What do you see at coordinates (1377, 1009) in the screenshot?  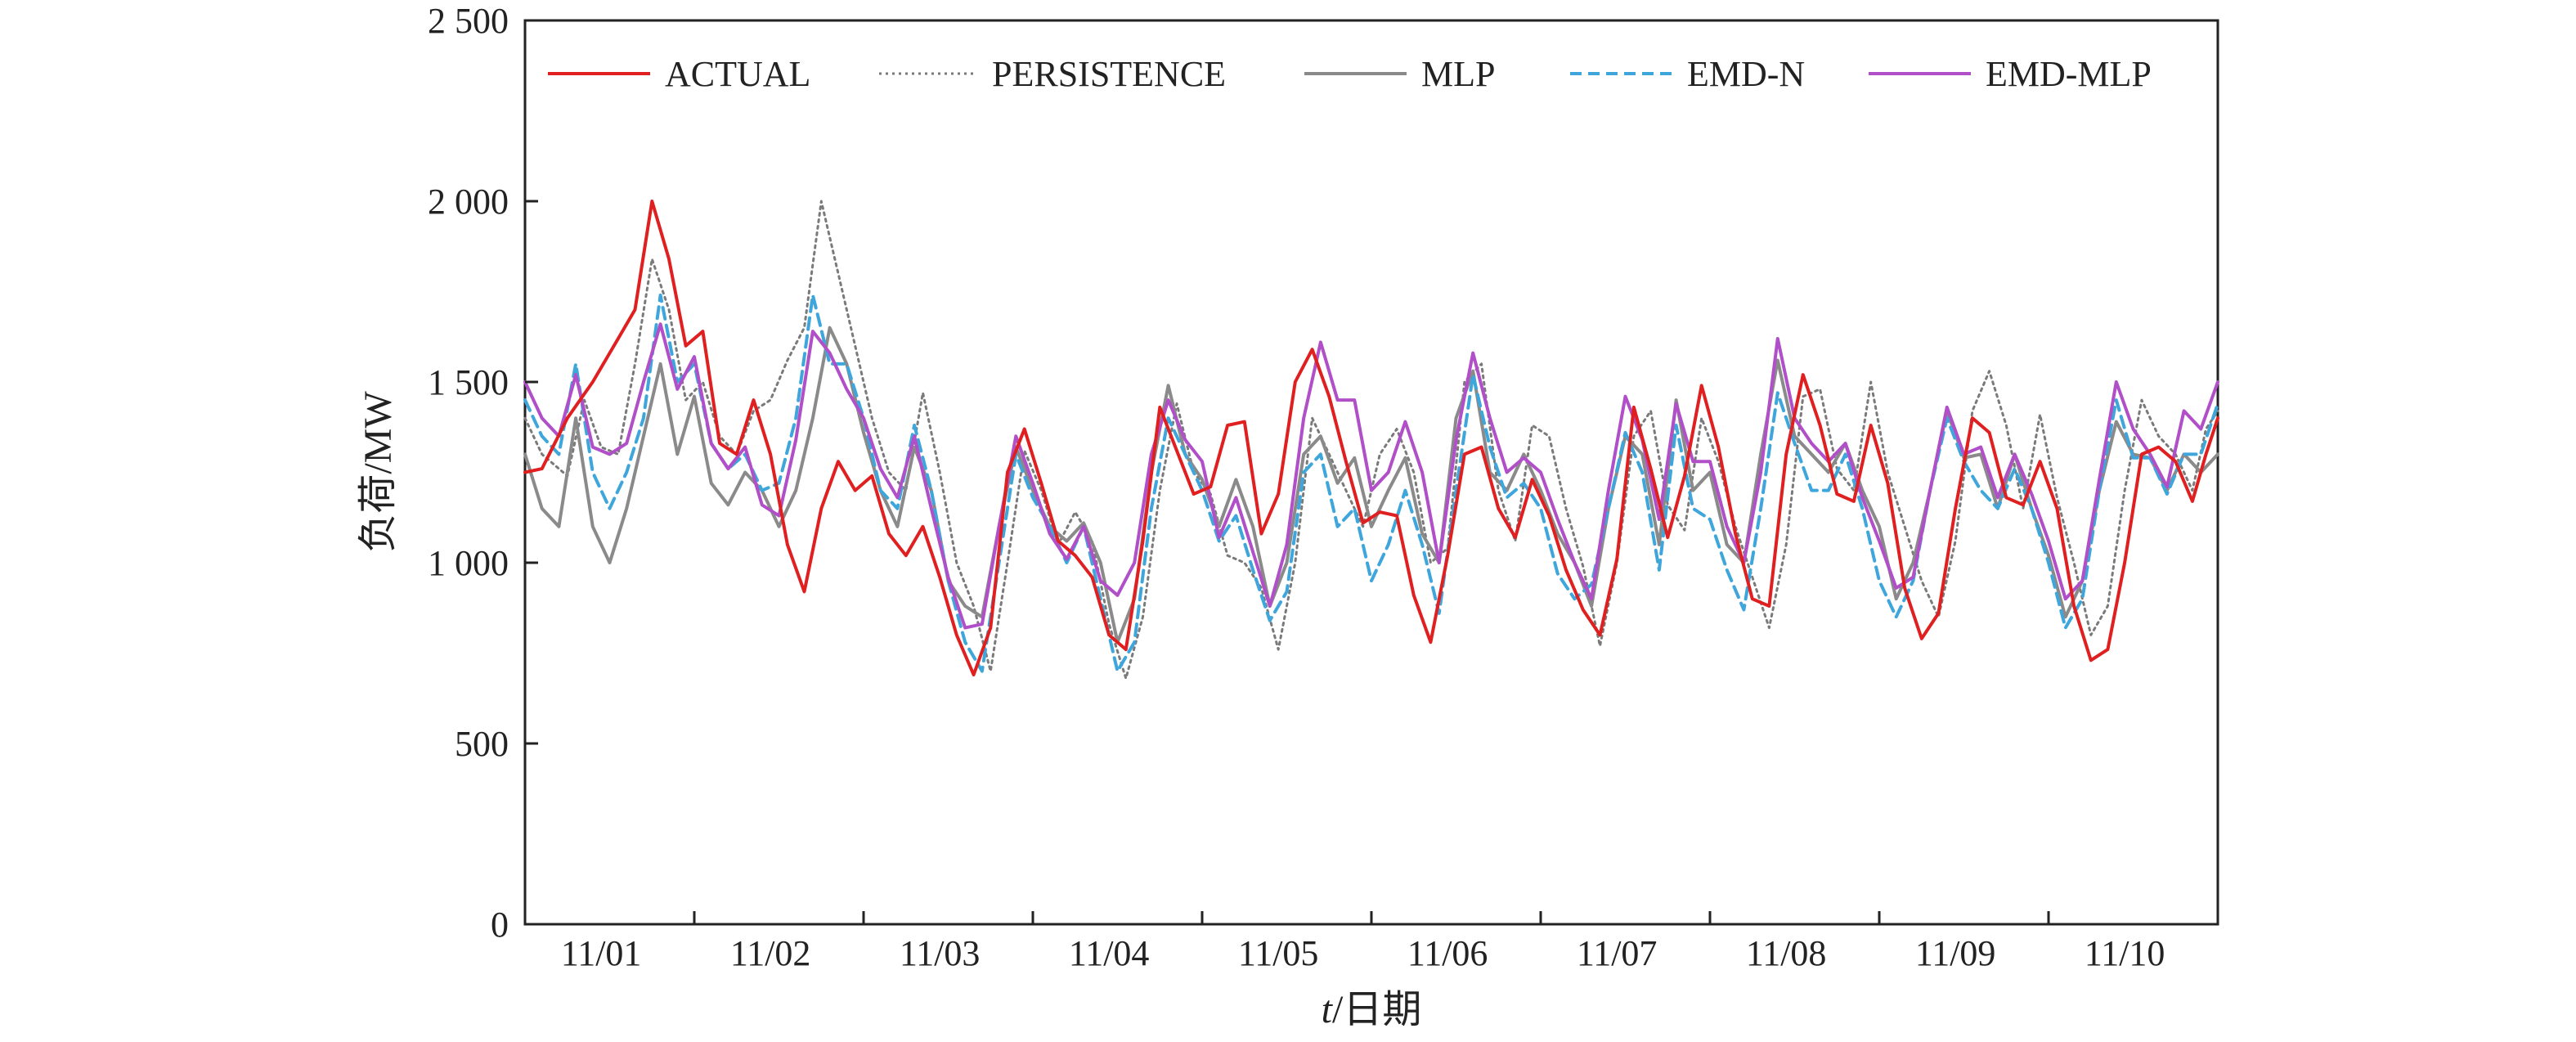 I see `x-axis-title-rest: /日期` at bounding box center [1377, 1009].